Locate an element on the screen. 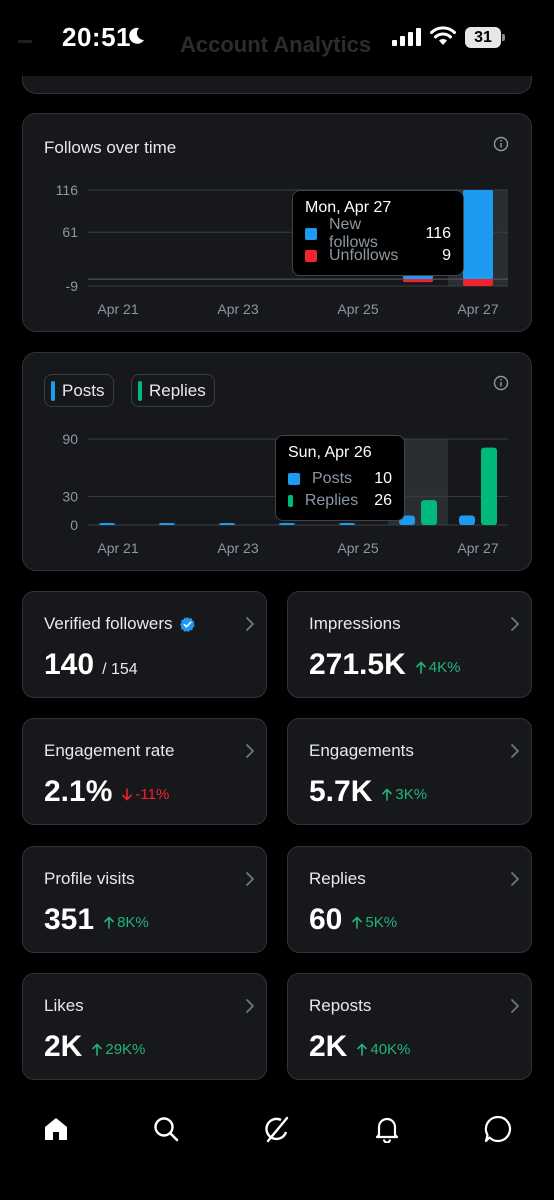  stat-label-text: Impressions is located at coordinates (355, 623).